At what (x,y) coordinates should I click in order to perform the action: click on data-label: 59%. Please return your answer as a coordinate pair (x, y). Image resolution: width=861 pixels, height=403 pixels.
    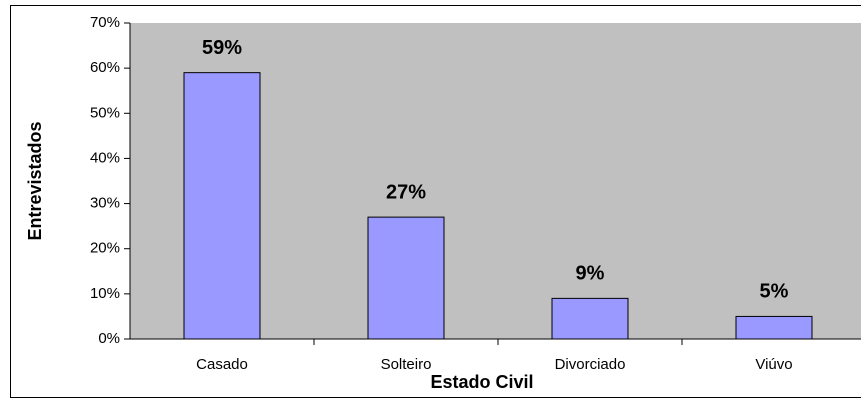
    Looking at the image, I should click on (222, 48).